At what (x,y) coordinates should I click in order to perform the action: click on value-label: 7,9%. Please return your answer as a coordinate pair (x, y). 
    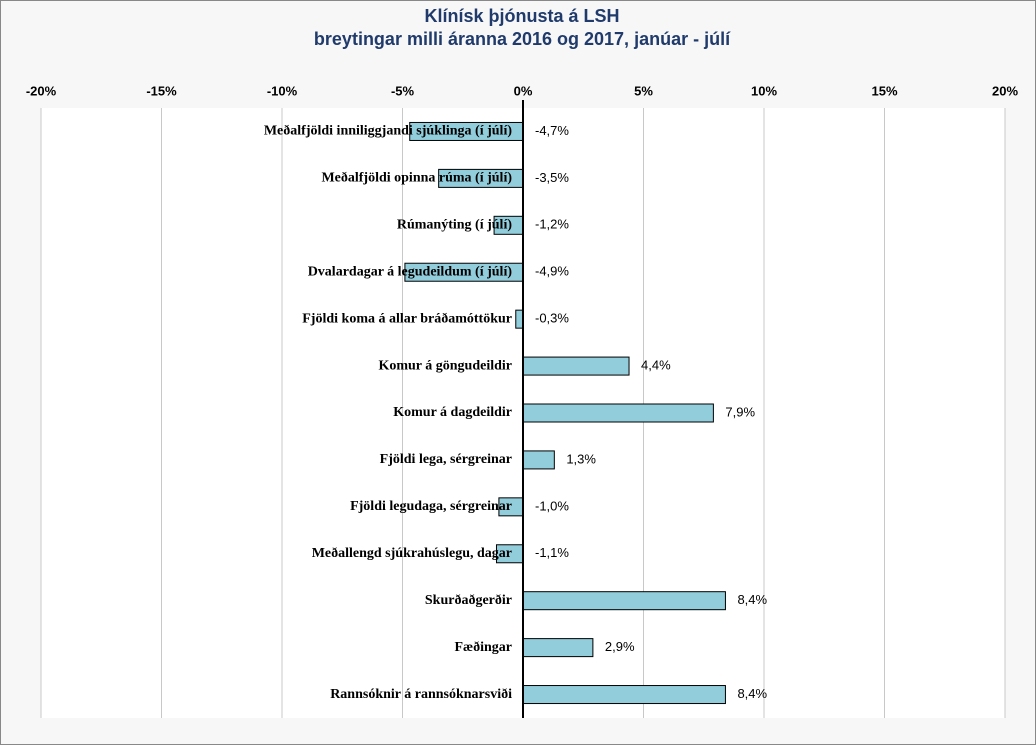
    Looking at the image, I should click on (740, 411).